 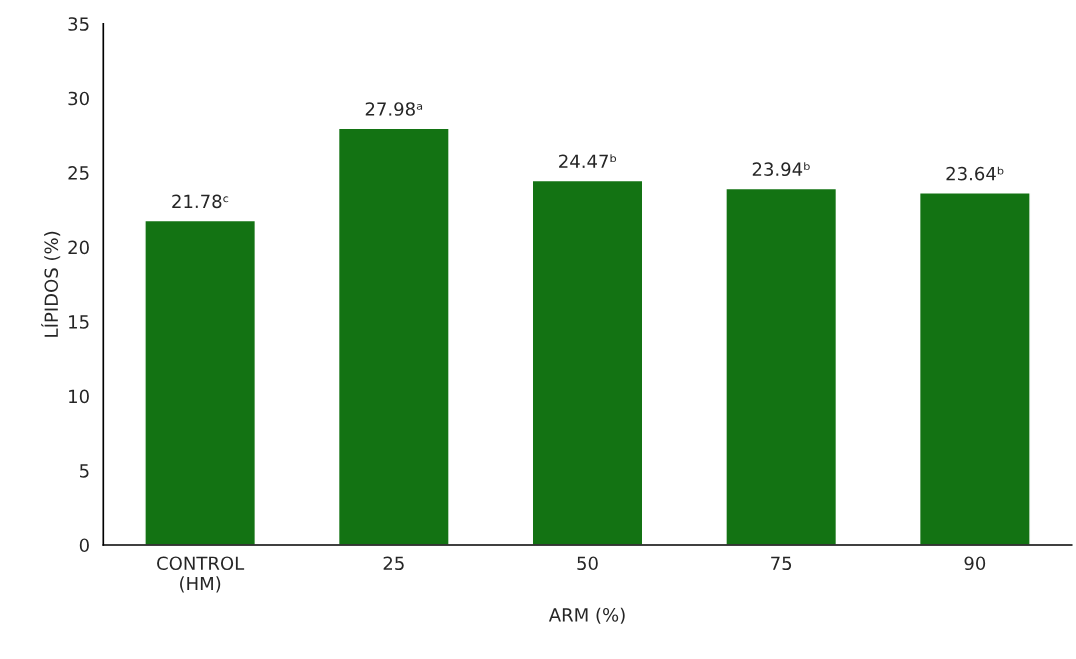 I want to click on x-tick-label: 25, so click(x=393, y=563).